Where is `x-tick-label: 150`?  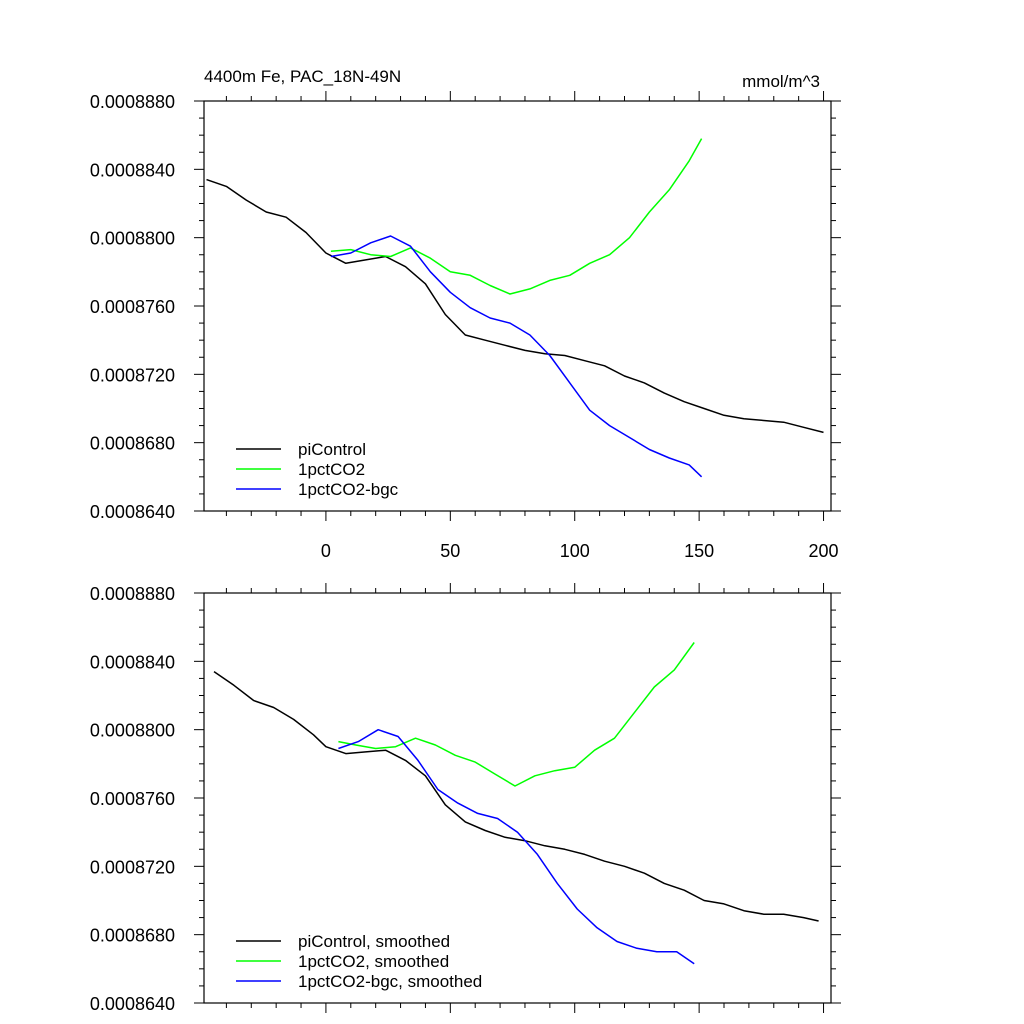
x-tick-label: 150 is located at coordinates (699, 551).